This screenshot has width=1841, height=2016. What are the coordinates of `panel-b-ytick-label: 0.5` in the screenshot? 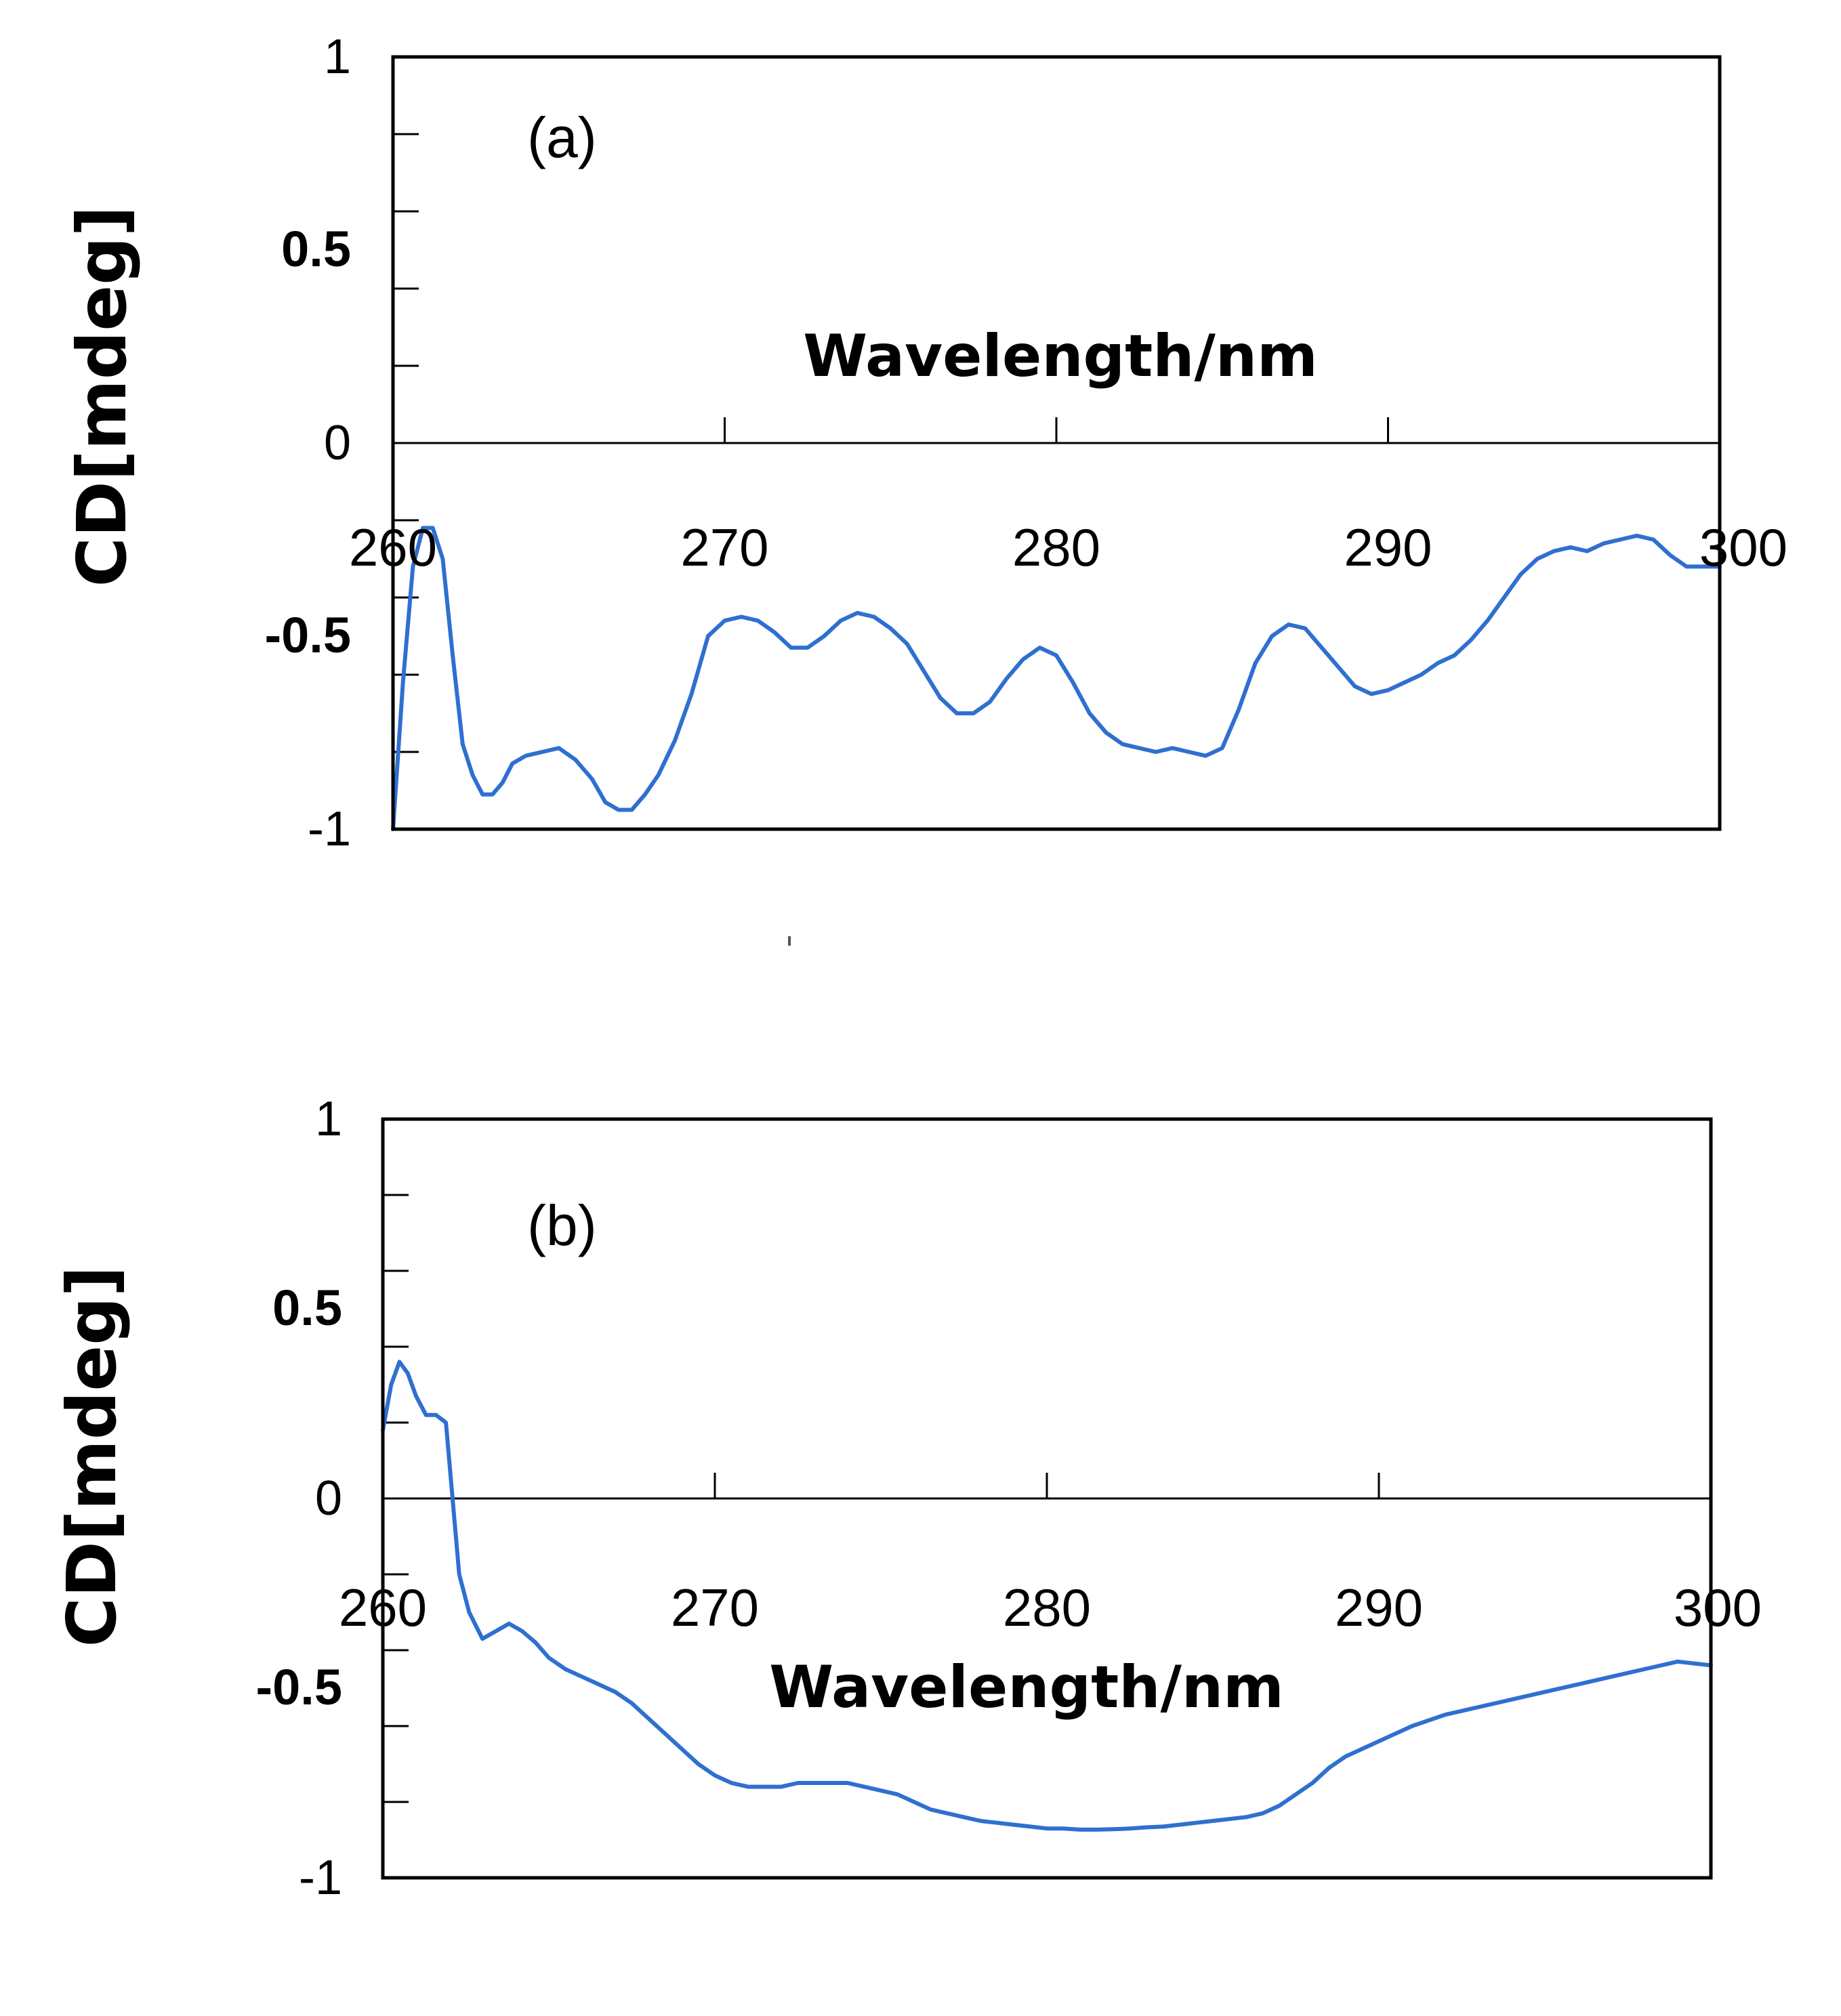 It's located at (307, 1308).